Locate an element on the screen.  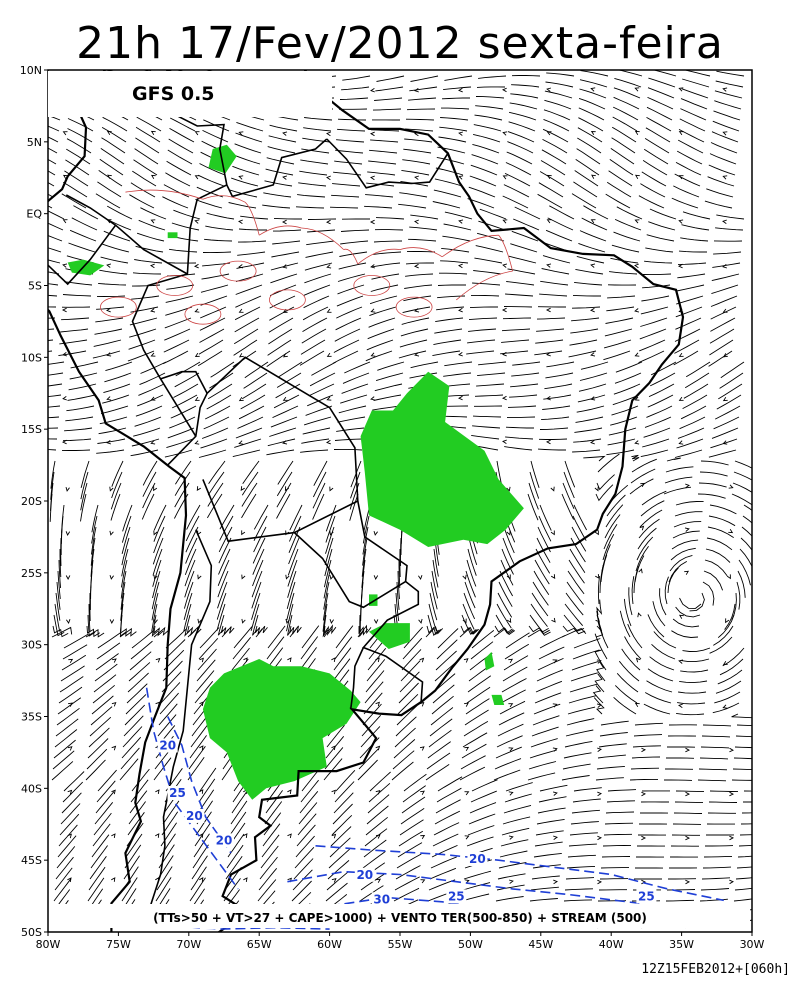
lon-tick-label: 30W is located at coordinates (752, 944).